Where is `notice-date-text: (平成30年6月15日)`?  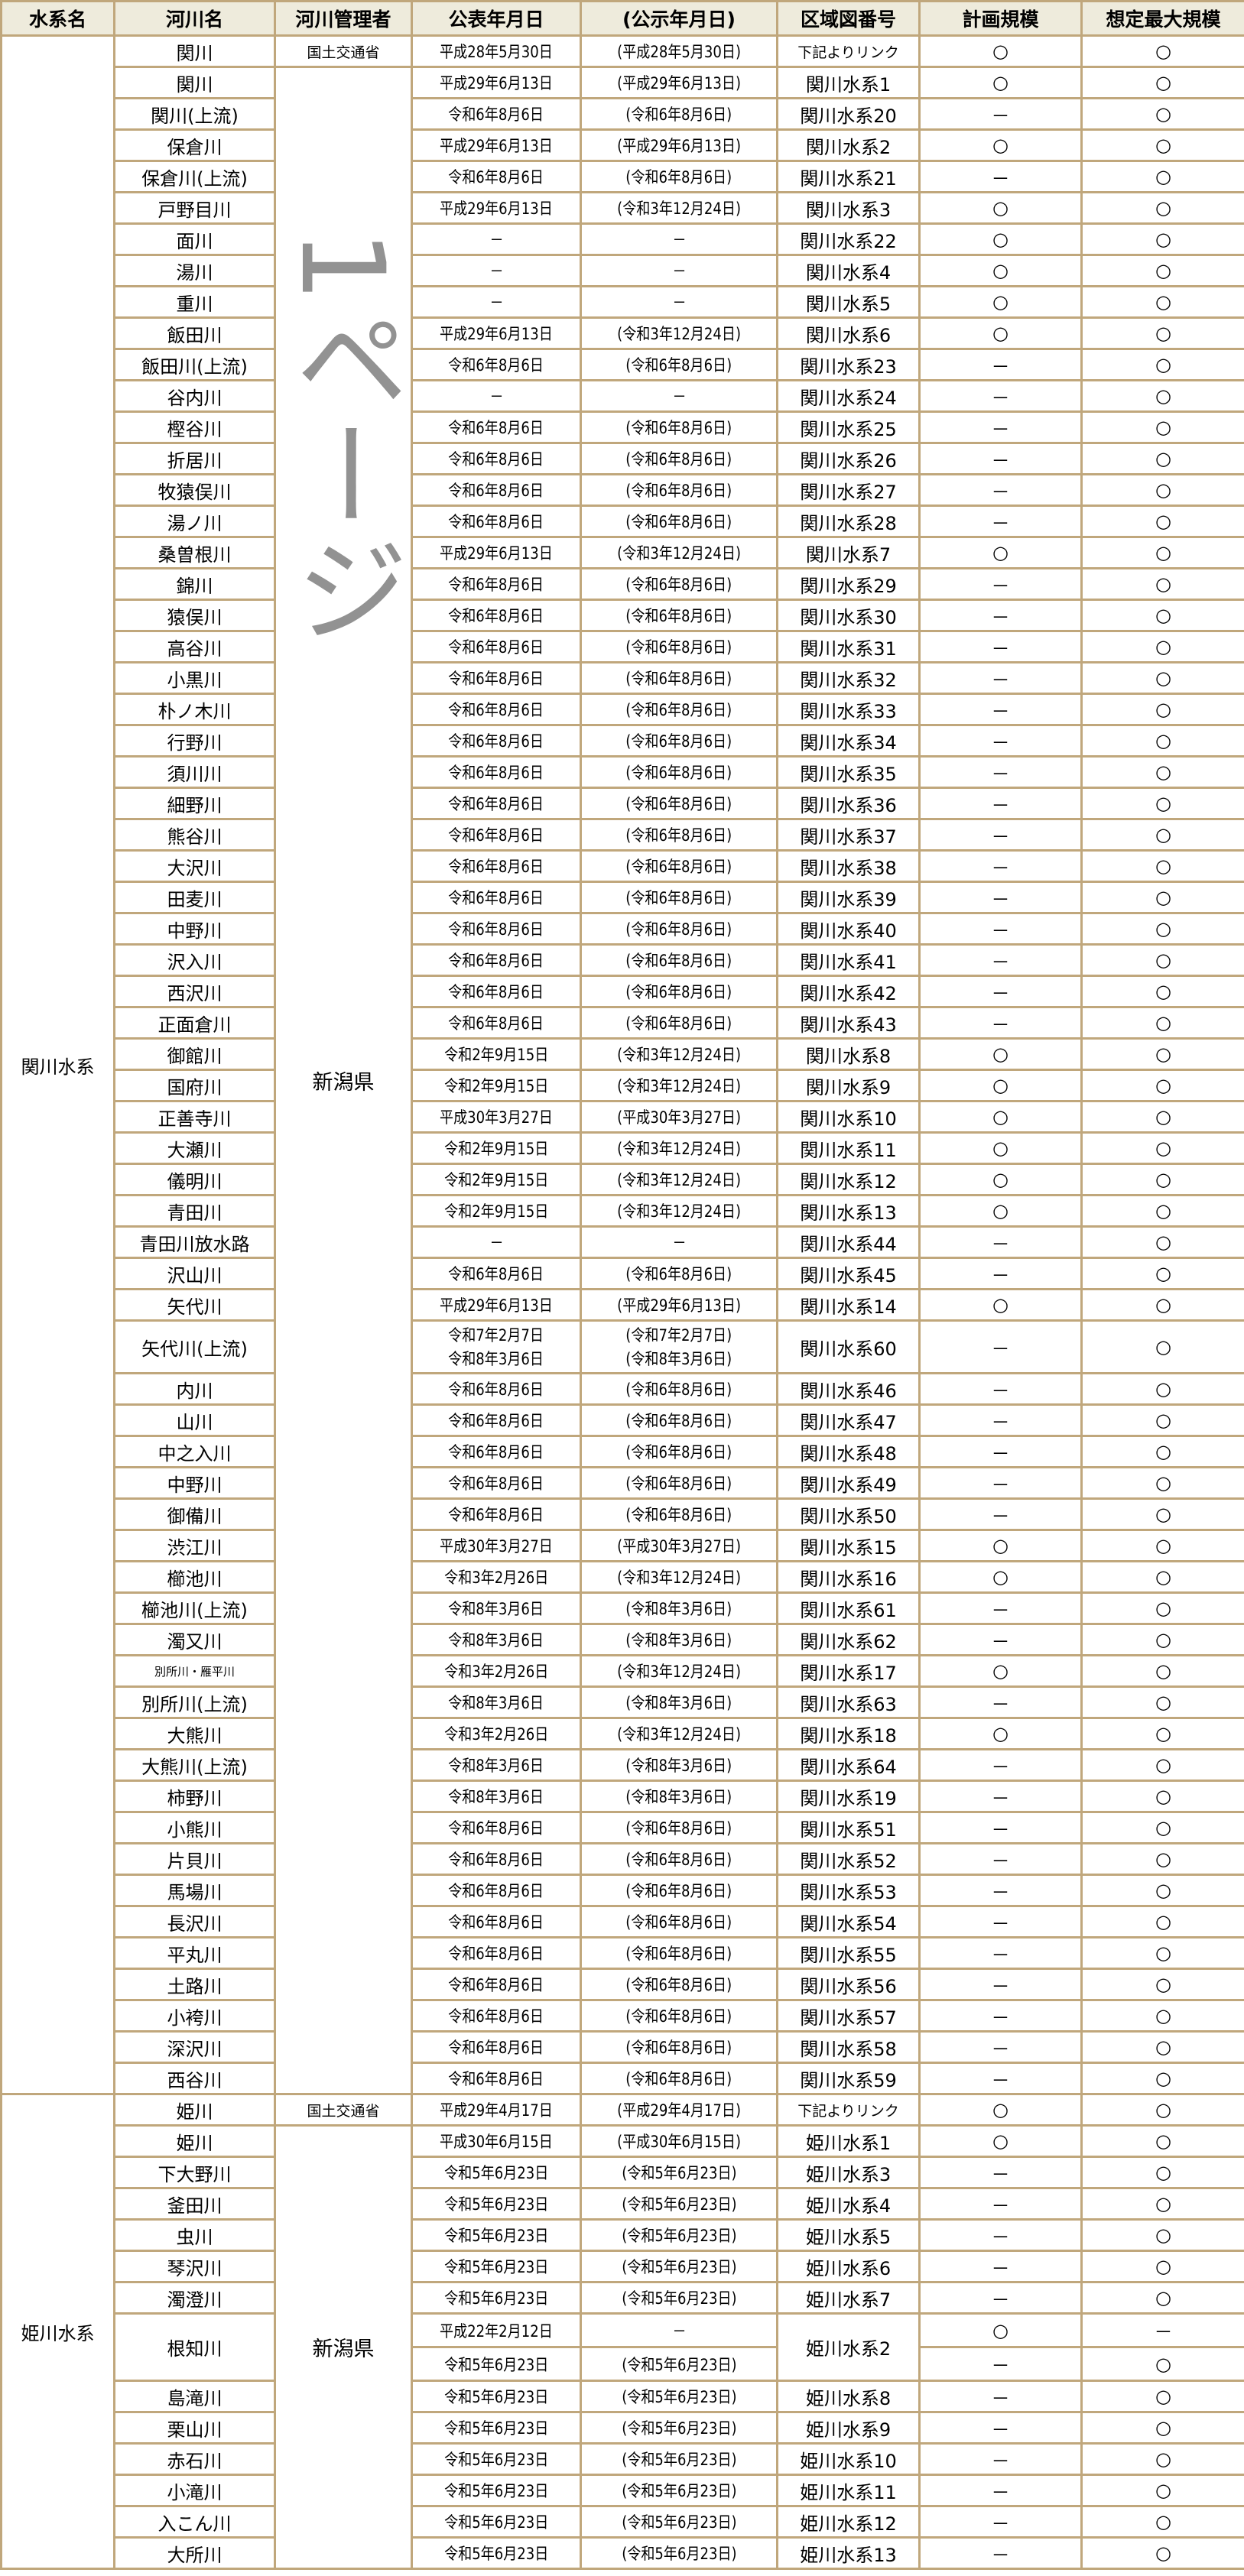 notice-date-text: (平成30年6月15日) is located at coordinates (679, 2142).